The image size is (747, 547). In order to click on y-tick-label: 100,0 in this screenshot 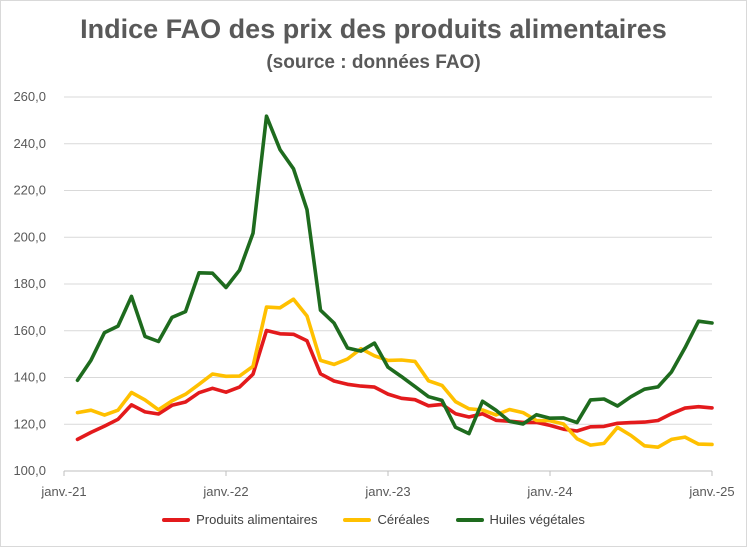, I will do `click(29, 470)`.